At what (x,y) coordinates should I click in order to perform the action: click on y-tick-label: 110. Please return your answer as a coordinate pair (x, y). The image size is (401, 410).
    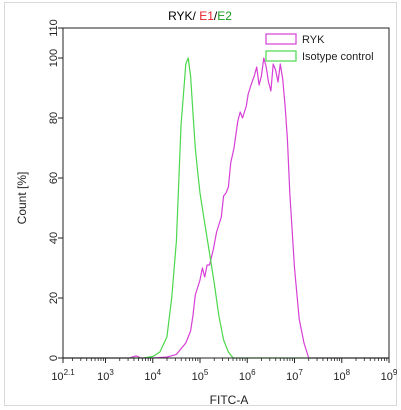
    Looking at the image, I should click on (54, 28).